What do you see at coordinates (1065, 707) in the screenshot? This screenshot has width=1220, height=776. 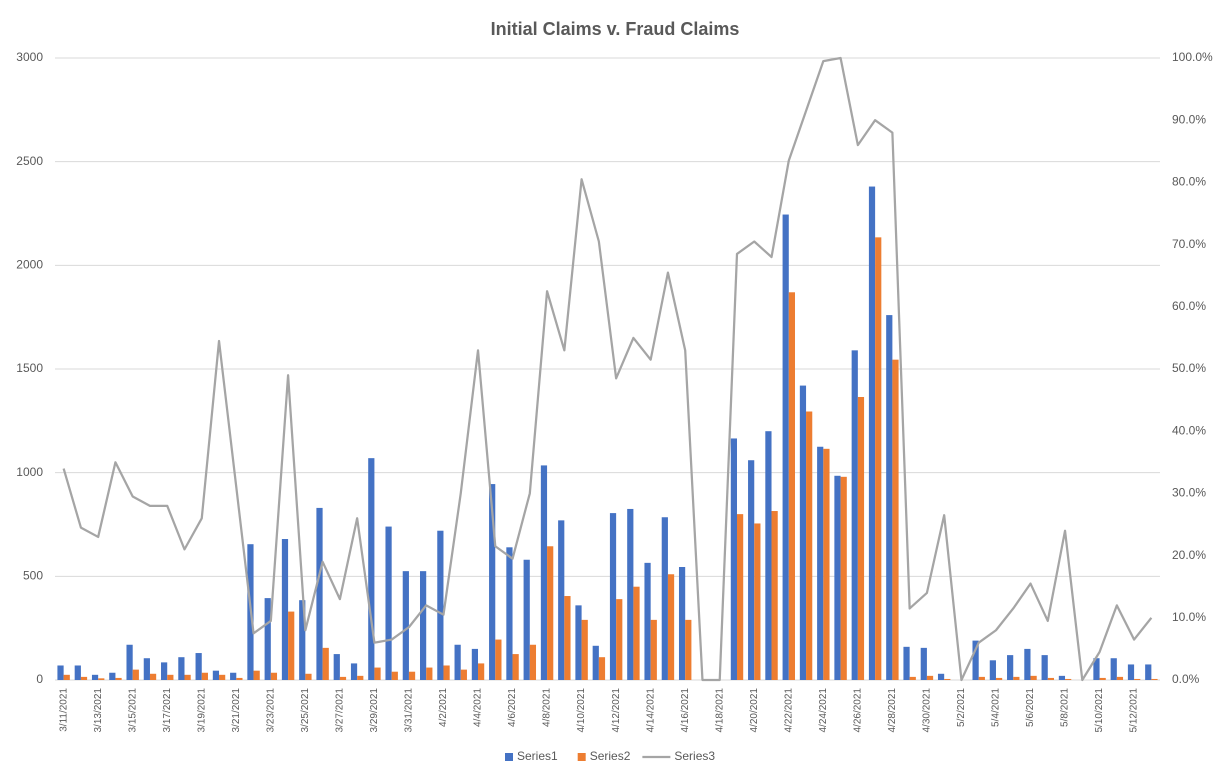 I see `x-tick-label: 5/8/2021` at bounding box center [1065, 707].